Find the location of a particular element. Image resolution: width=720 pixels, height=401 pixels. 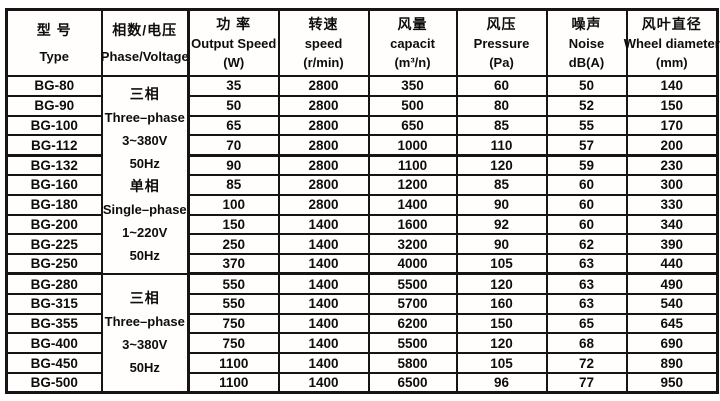

column-header-type: 型 号 Type is located at coordinates (54, 42).